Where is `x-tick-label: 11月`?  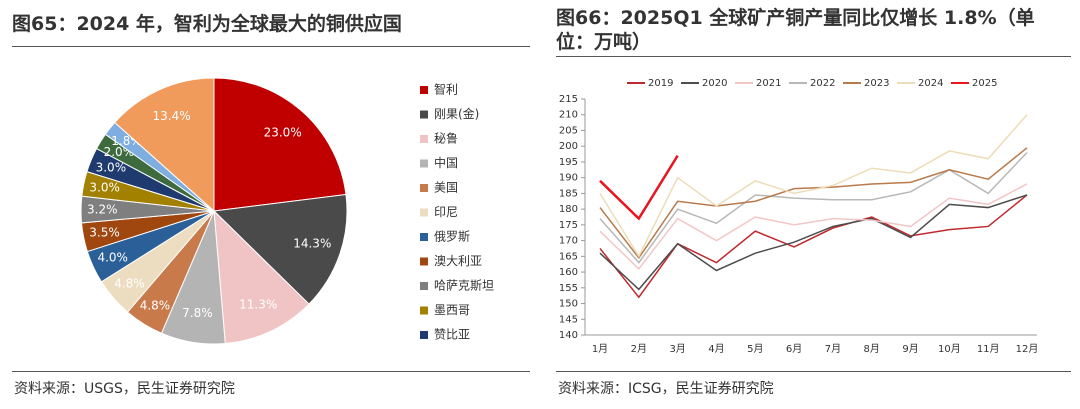 x-tick-label: 11月 is located at coordinates (988, 349).